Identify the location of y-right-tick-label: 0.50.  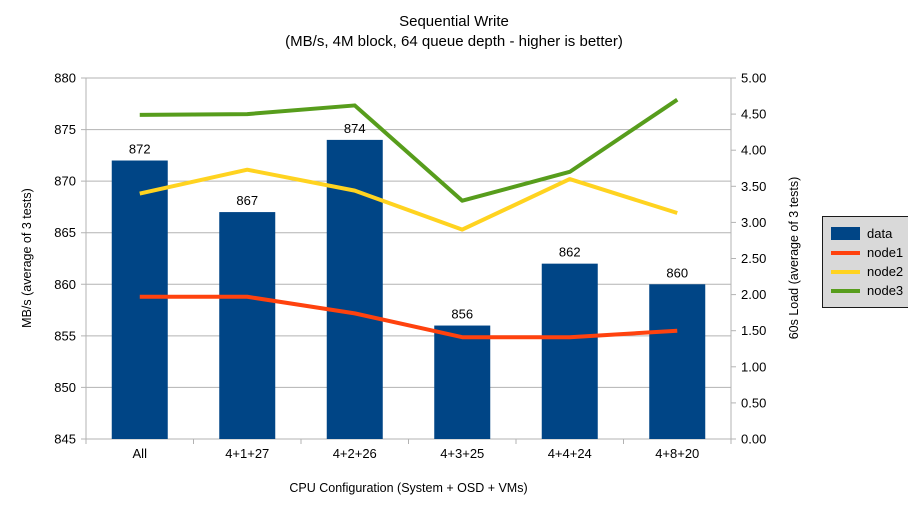
(753, 402).